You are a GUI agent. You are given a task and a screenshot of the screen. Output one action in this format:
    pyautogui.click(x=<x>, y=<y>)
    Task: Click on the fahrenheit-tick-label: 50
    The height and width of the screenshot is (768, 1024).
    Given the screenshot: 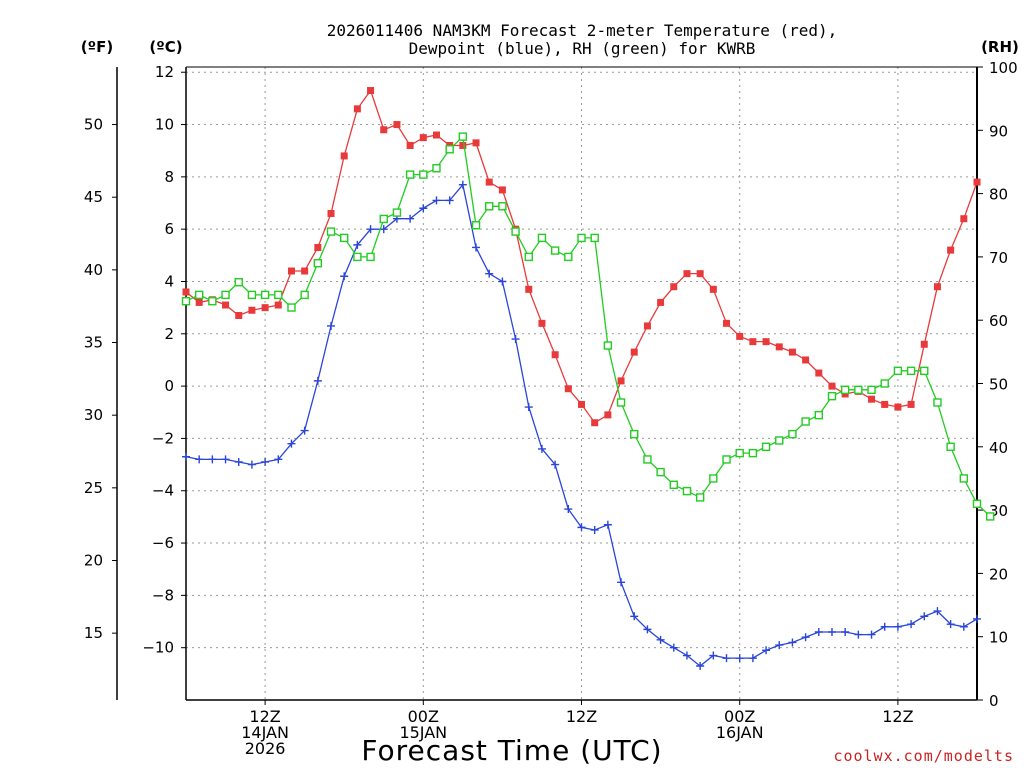 What is the action you would take?
    pyautogui.click(x=93, y=125)
    